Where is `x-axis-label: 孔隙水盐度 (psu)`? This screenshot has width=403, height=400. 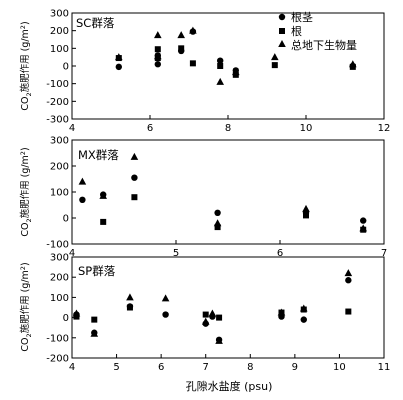
x-axis-label: 孔隙水盐度 (psu) is located at coordinates (229, 386).